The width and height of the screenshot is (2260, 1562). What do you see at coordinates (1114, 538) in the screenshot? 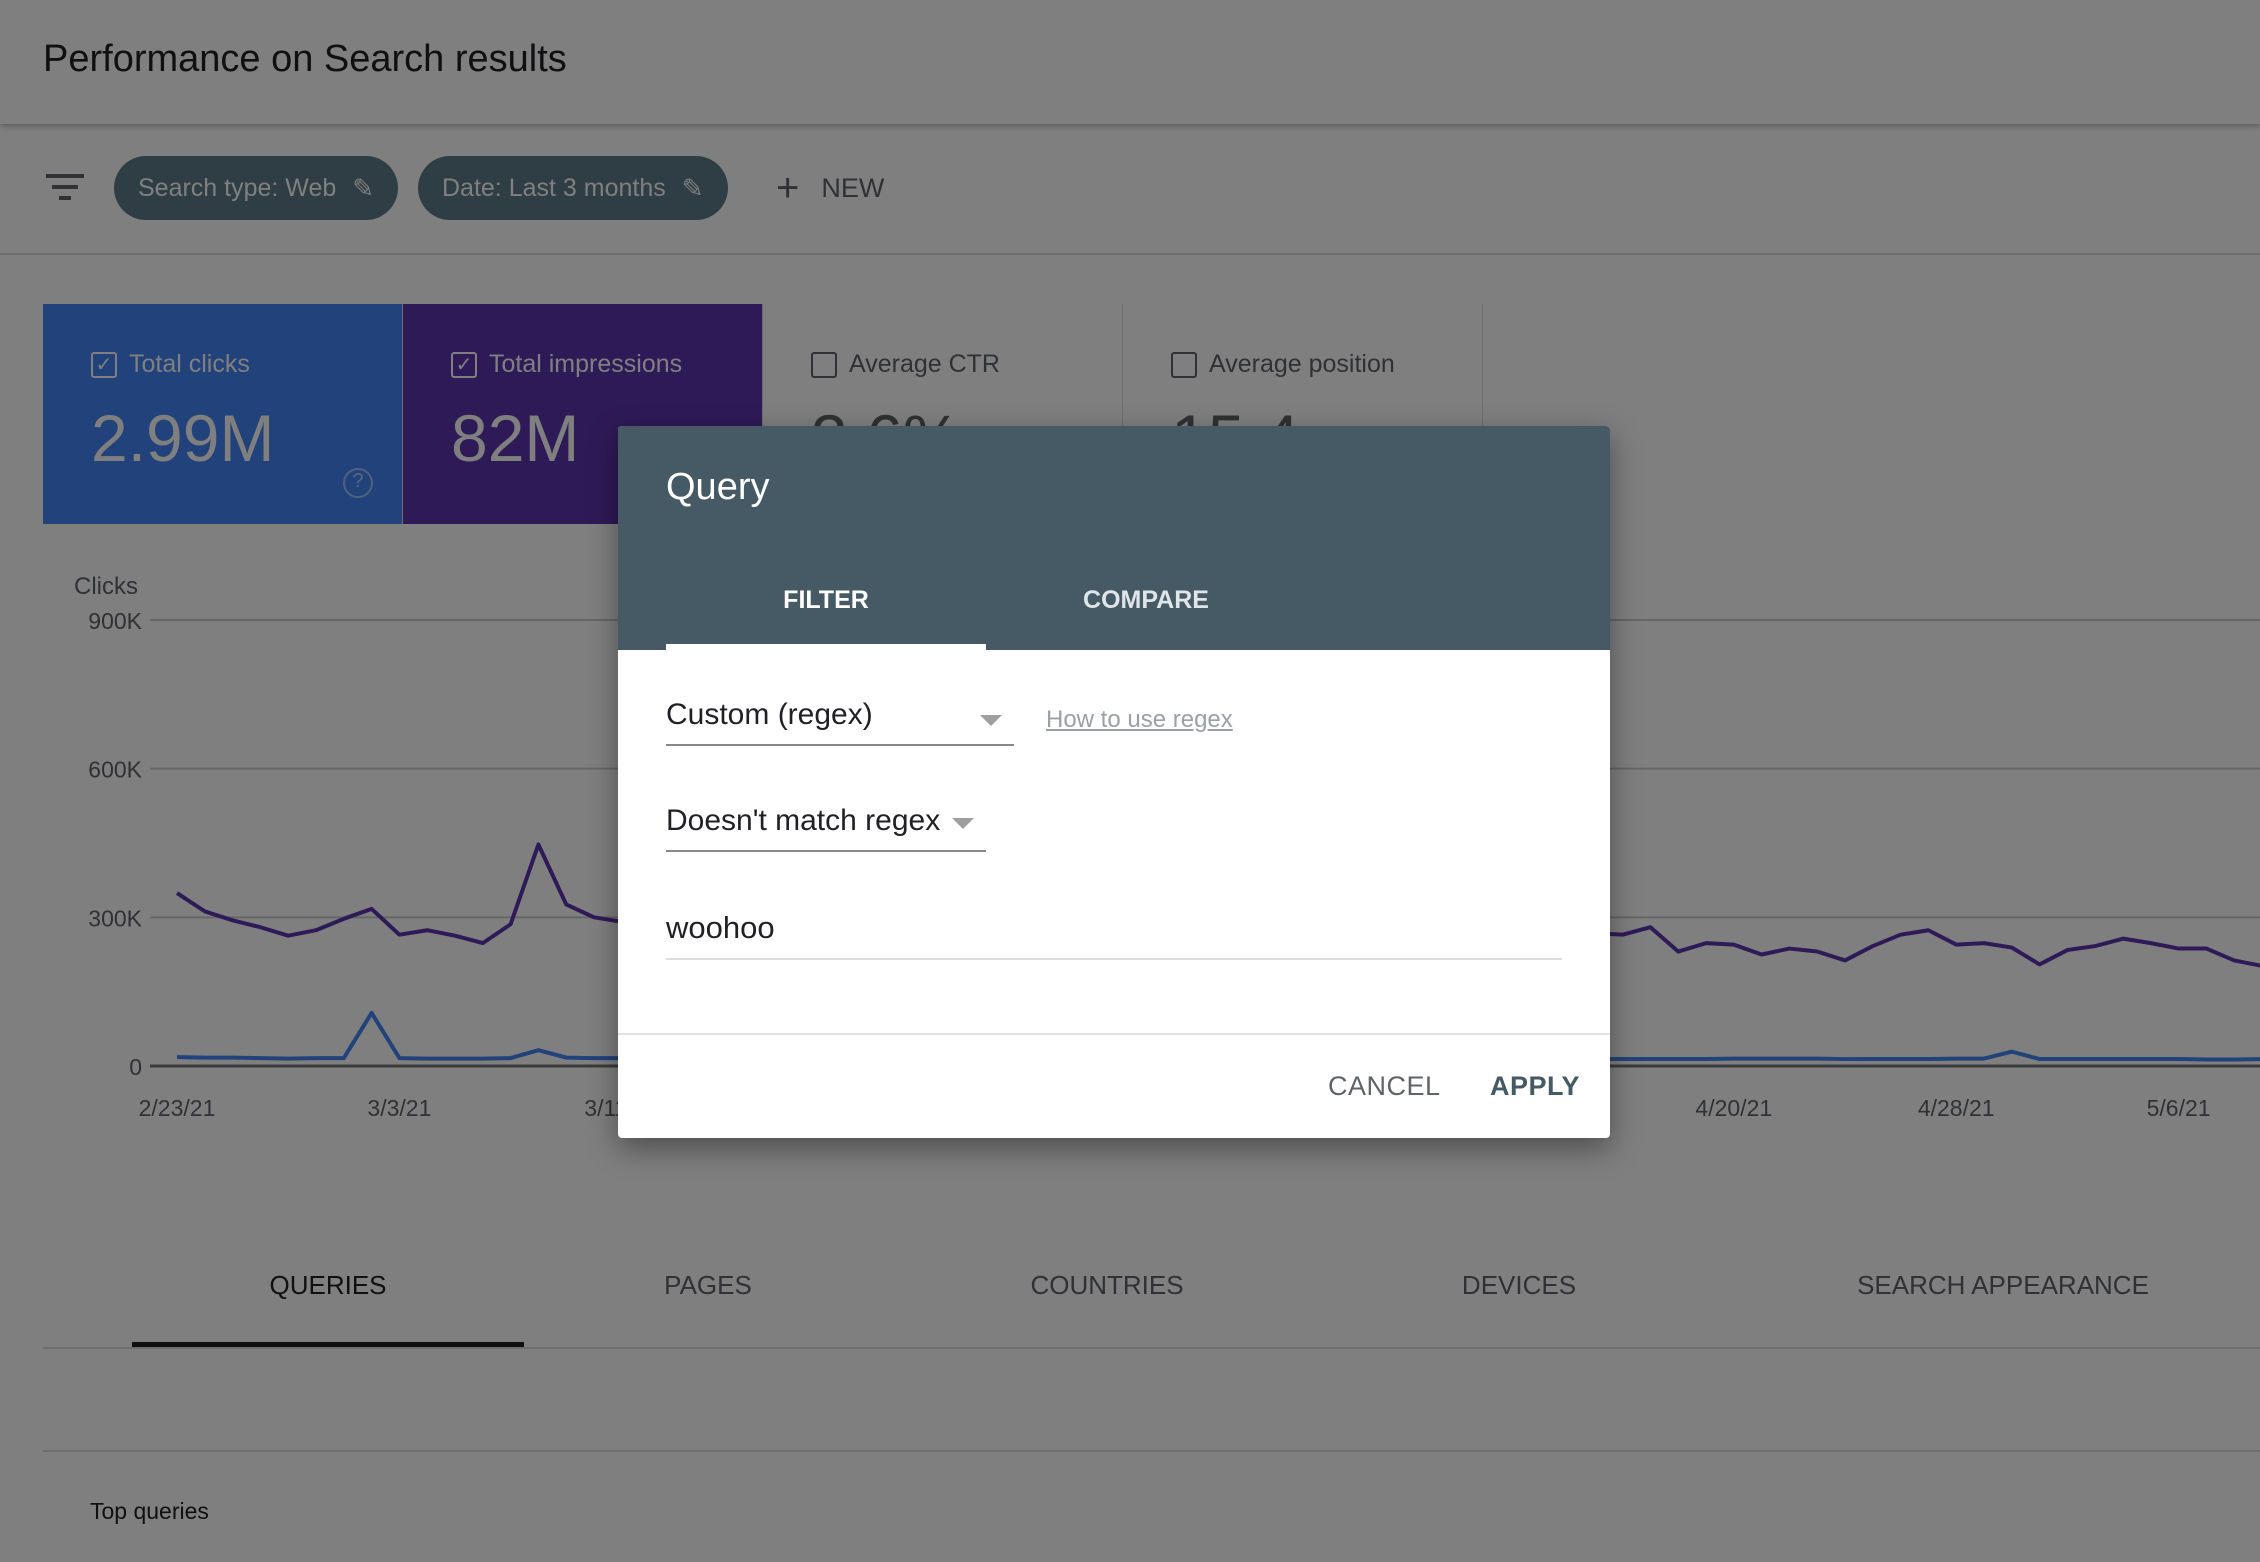
I see `dialog-header: Query FILTER COMPARE` at bounding box center [1114, 538].